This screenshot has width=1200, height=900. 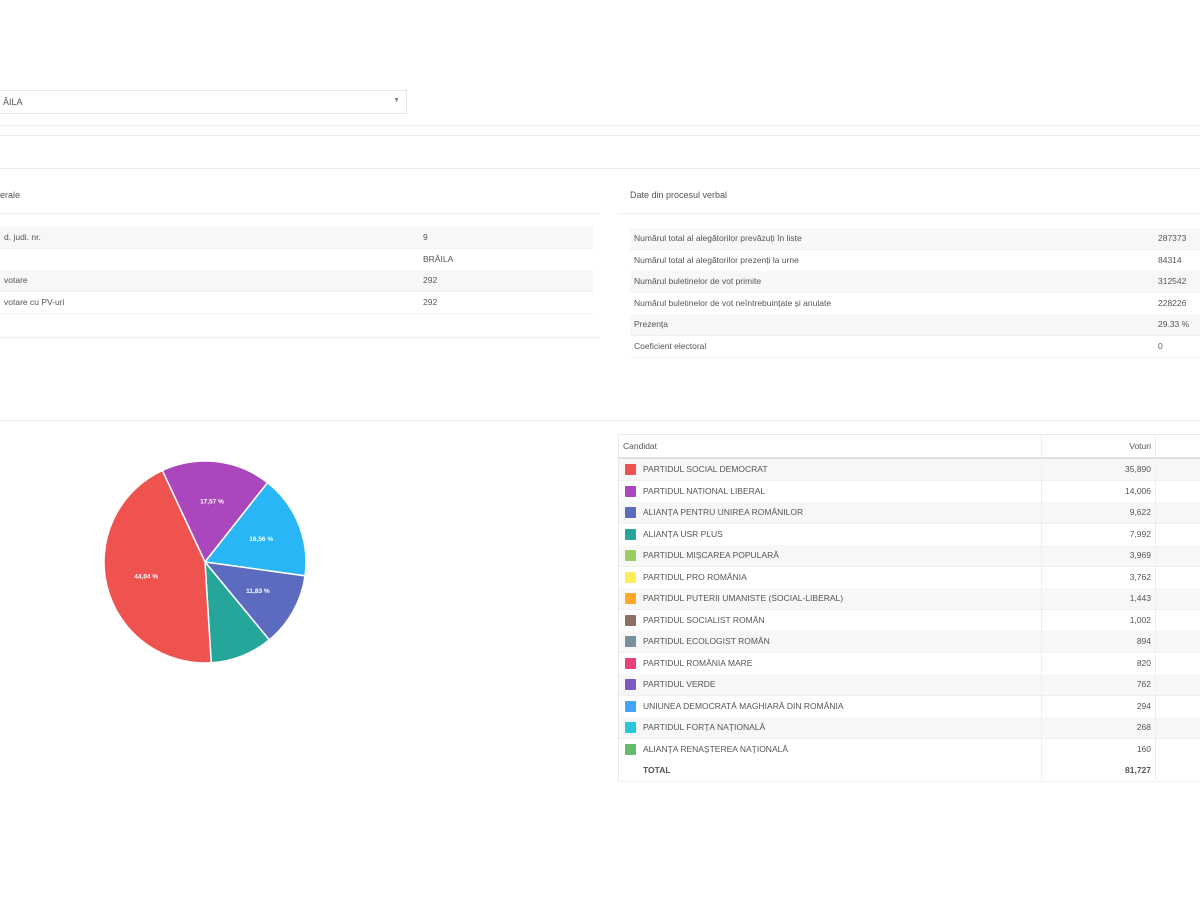 What do you see at coordinates (438, 258) in the screenshot?
I see `row-value: BRĂILA` at bounding box center [438, 258].